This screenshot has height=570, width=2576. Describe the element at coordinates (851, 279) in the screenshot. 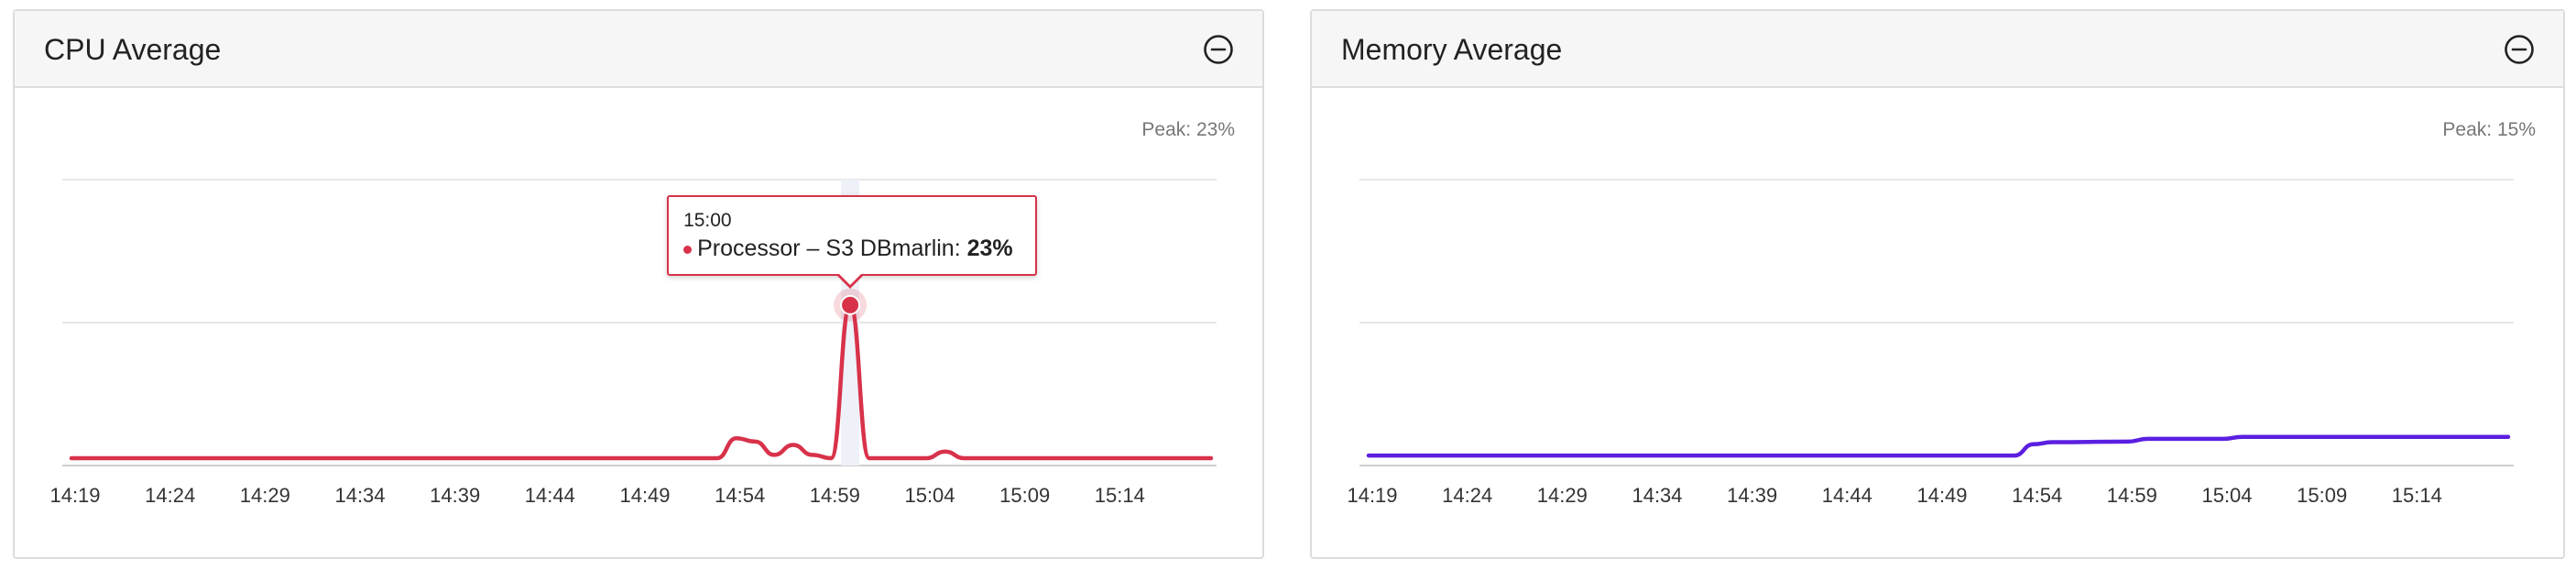

I see `tooltip-arrow-fill` at that location.